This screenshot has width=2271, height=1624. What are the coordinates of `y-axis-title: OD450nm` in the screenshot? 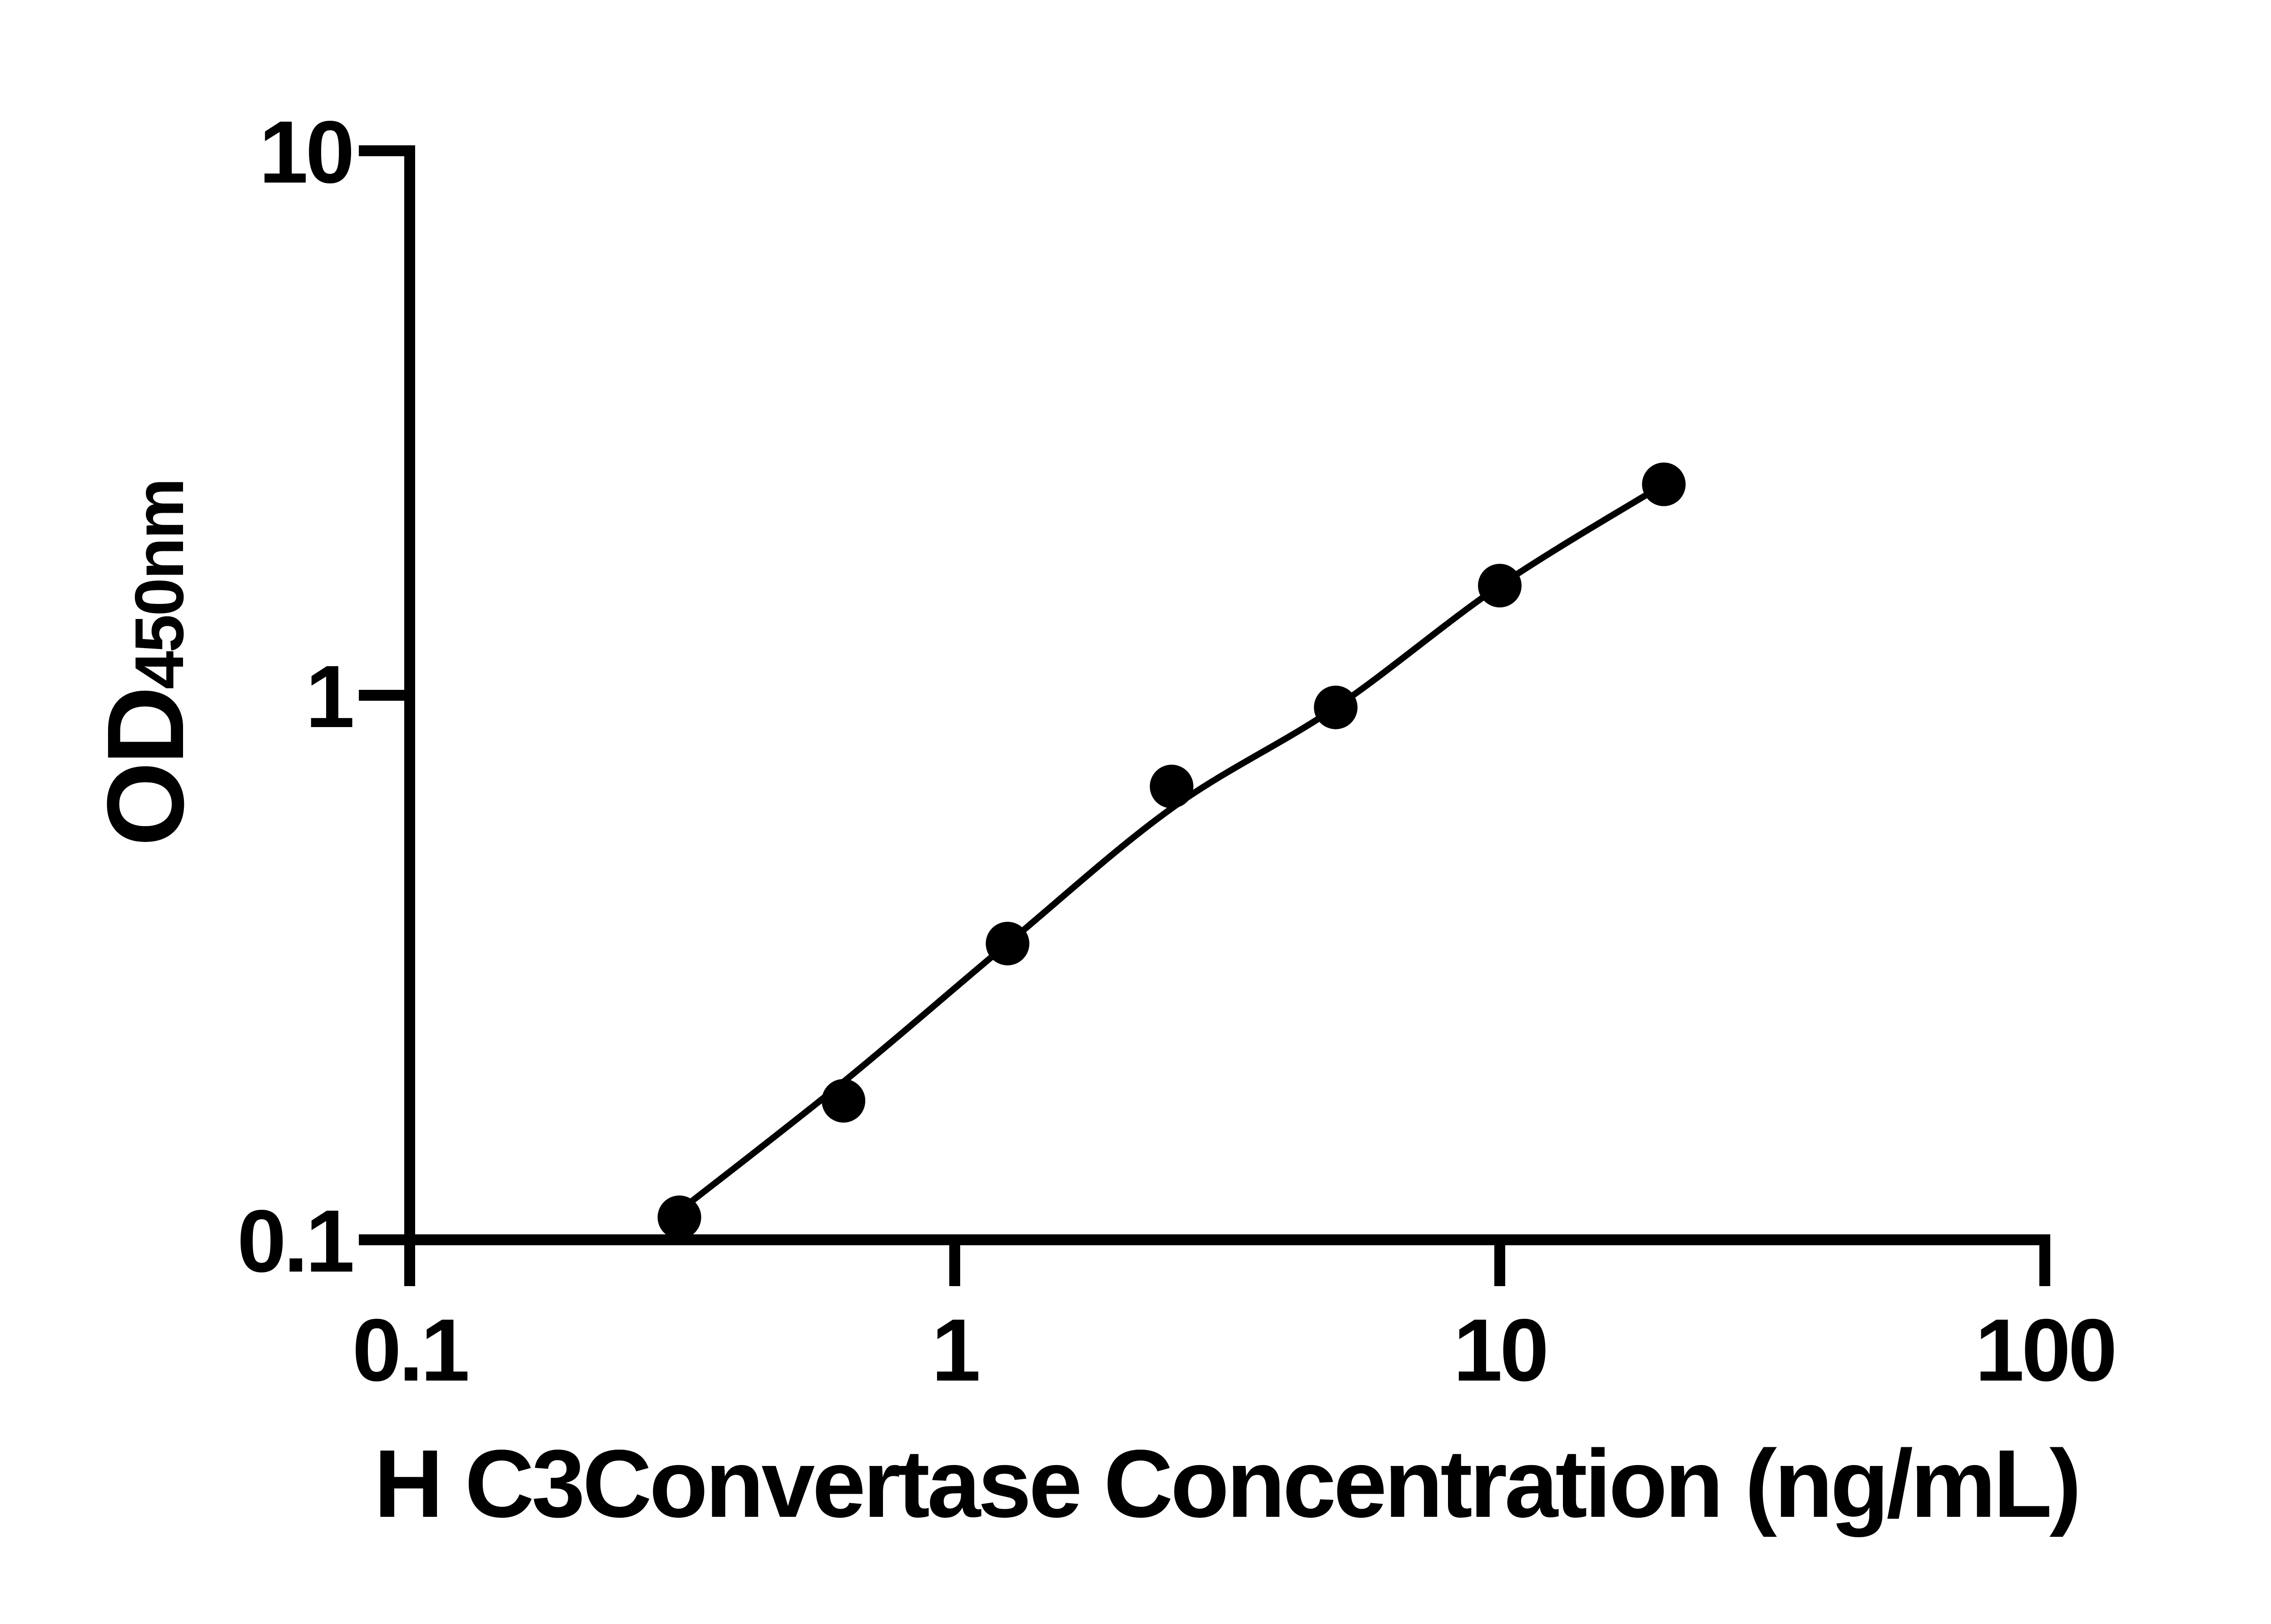 It's located at (145, 663).